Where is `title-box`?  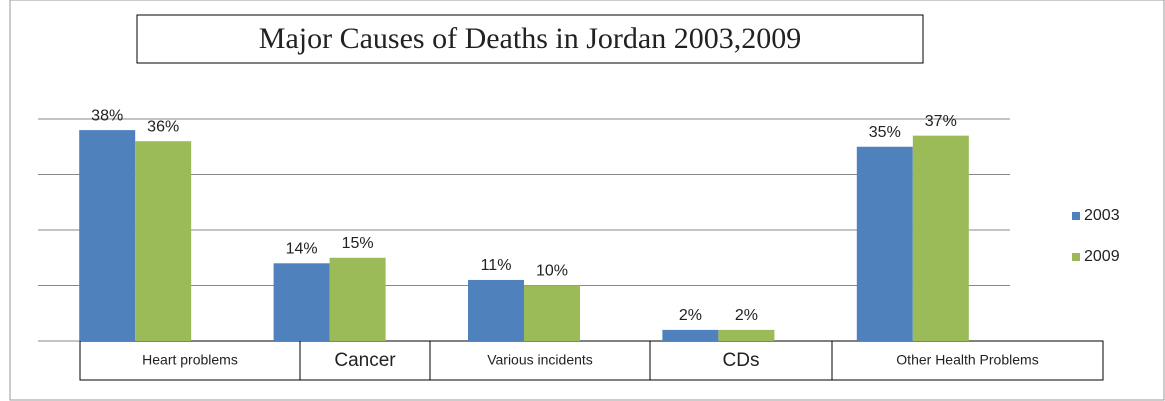
title-box is located at coordinates (530, 39).